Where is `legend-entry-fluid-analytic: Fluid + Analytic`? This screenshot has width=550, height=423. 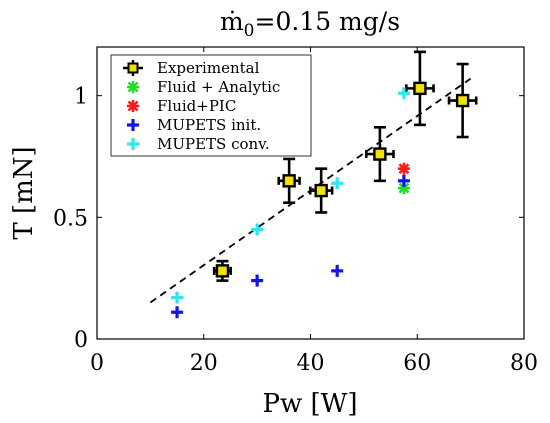
legend-entry-fluid-analytic: Fluid + Analytic is located at coordinates (203, 87).